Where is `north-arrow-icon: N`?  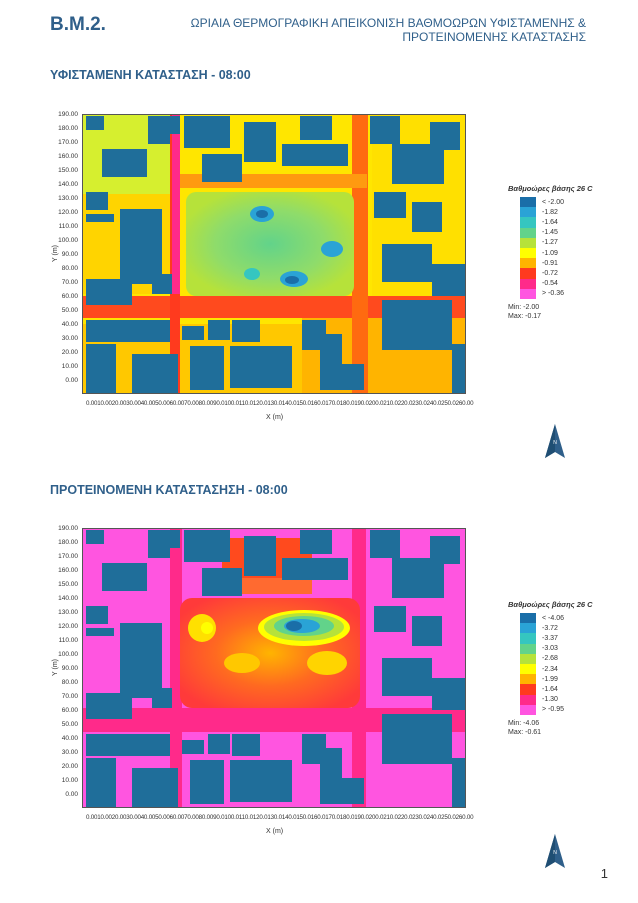 north-arrow-icon: N is located at coordinates (555, 852).